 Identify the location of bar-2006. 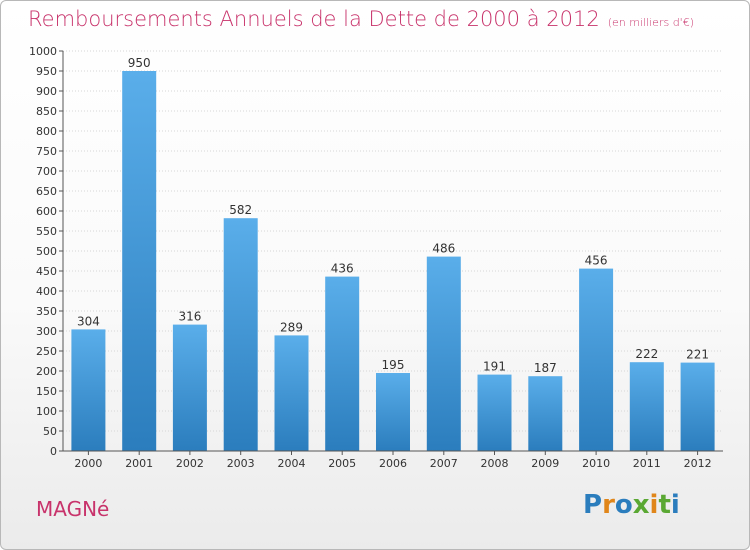
(393, 412).